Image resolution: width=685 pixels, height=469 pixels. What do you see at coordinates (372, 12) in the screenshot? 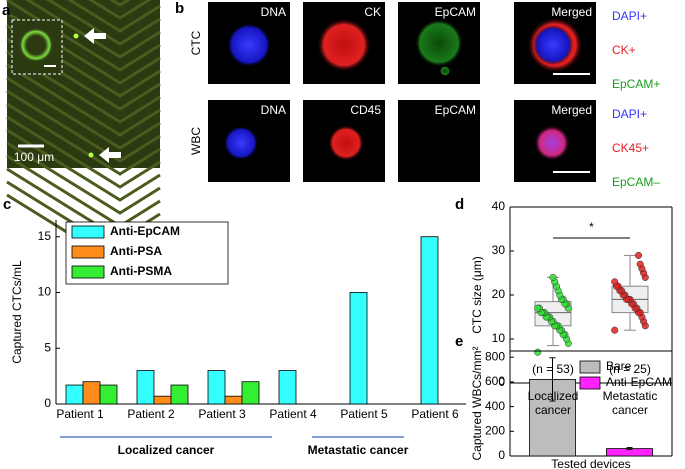
I see `channel-label: CK` at bounding box center [372, 12].